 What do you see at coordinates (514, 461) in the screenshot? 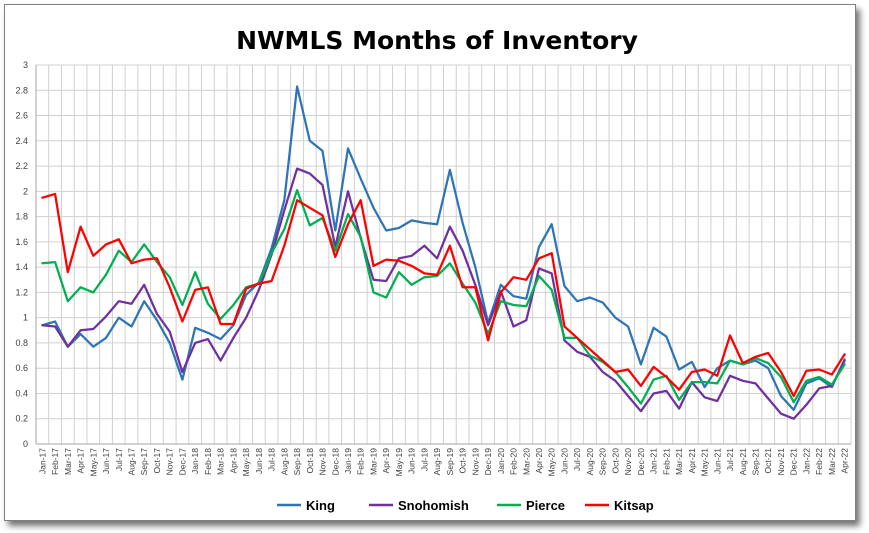
I see `x-tick-label: Feb-20` at bounding box center [514, 461].